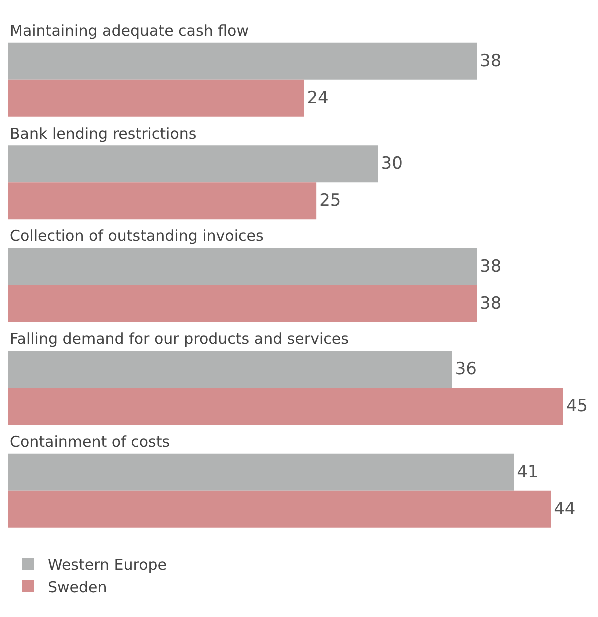 Image resolution: width=598 pixels, height=617 pixels. What do you see at coordinates (392, 164) in the screenshot?
I see `data-label: 30` at bounding box center [392, 164].